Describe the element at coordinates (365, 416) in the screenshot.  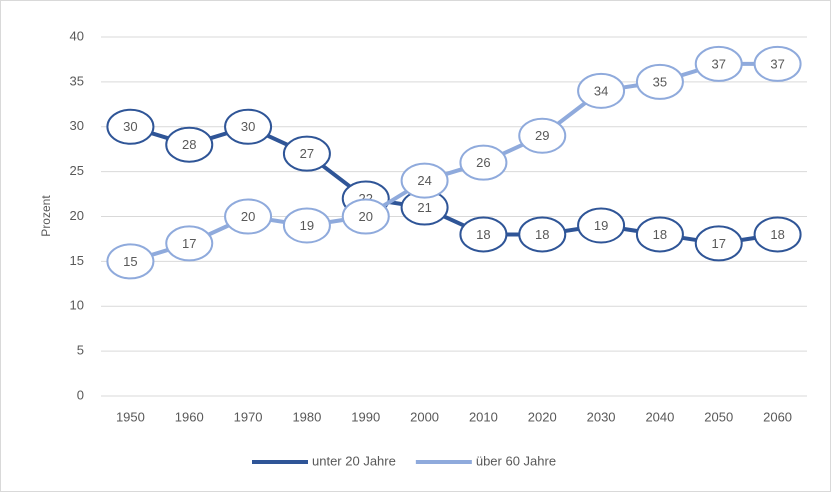
I see `x-tick-label: 1990` at that location.